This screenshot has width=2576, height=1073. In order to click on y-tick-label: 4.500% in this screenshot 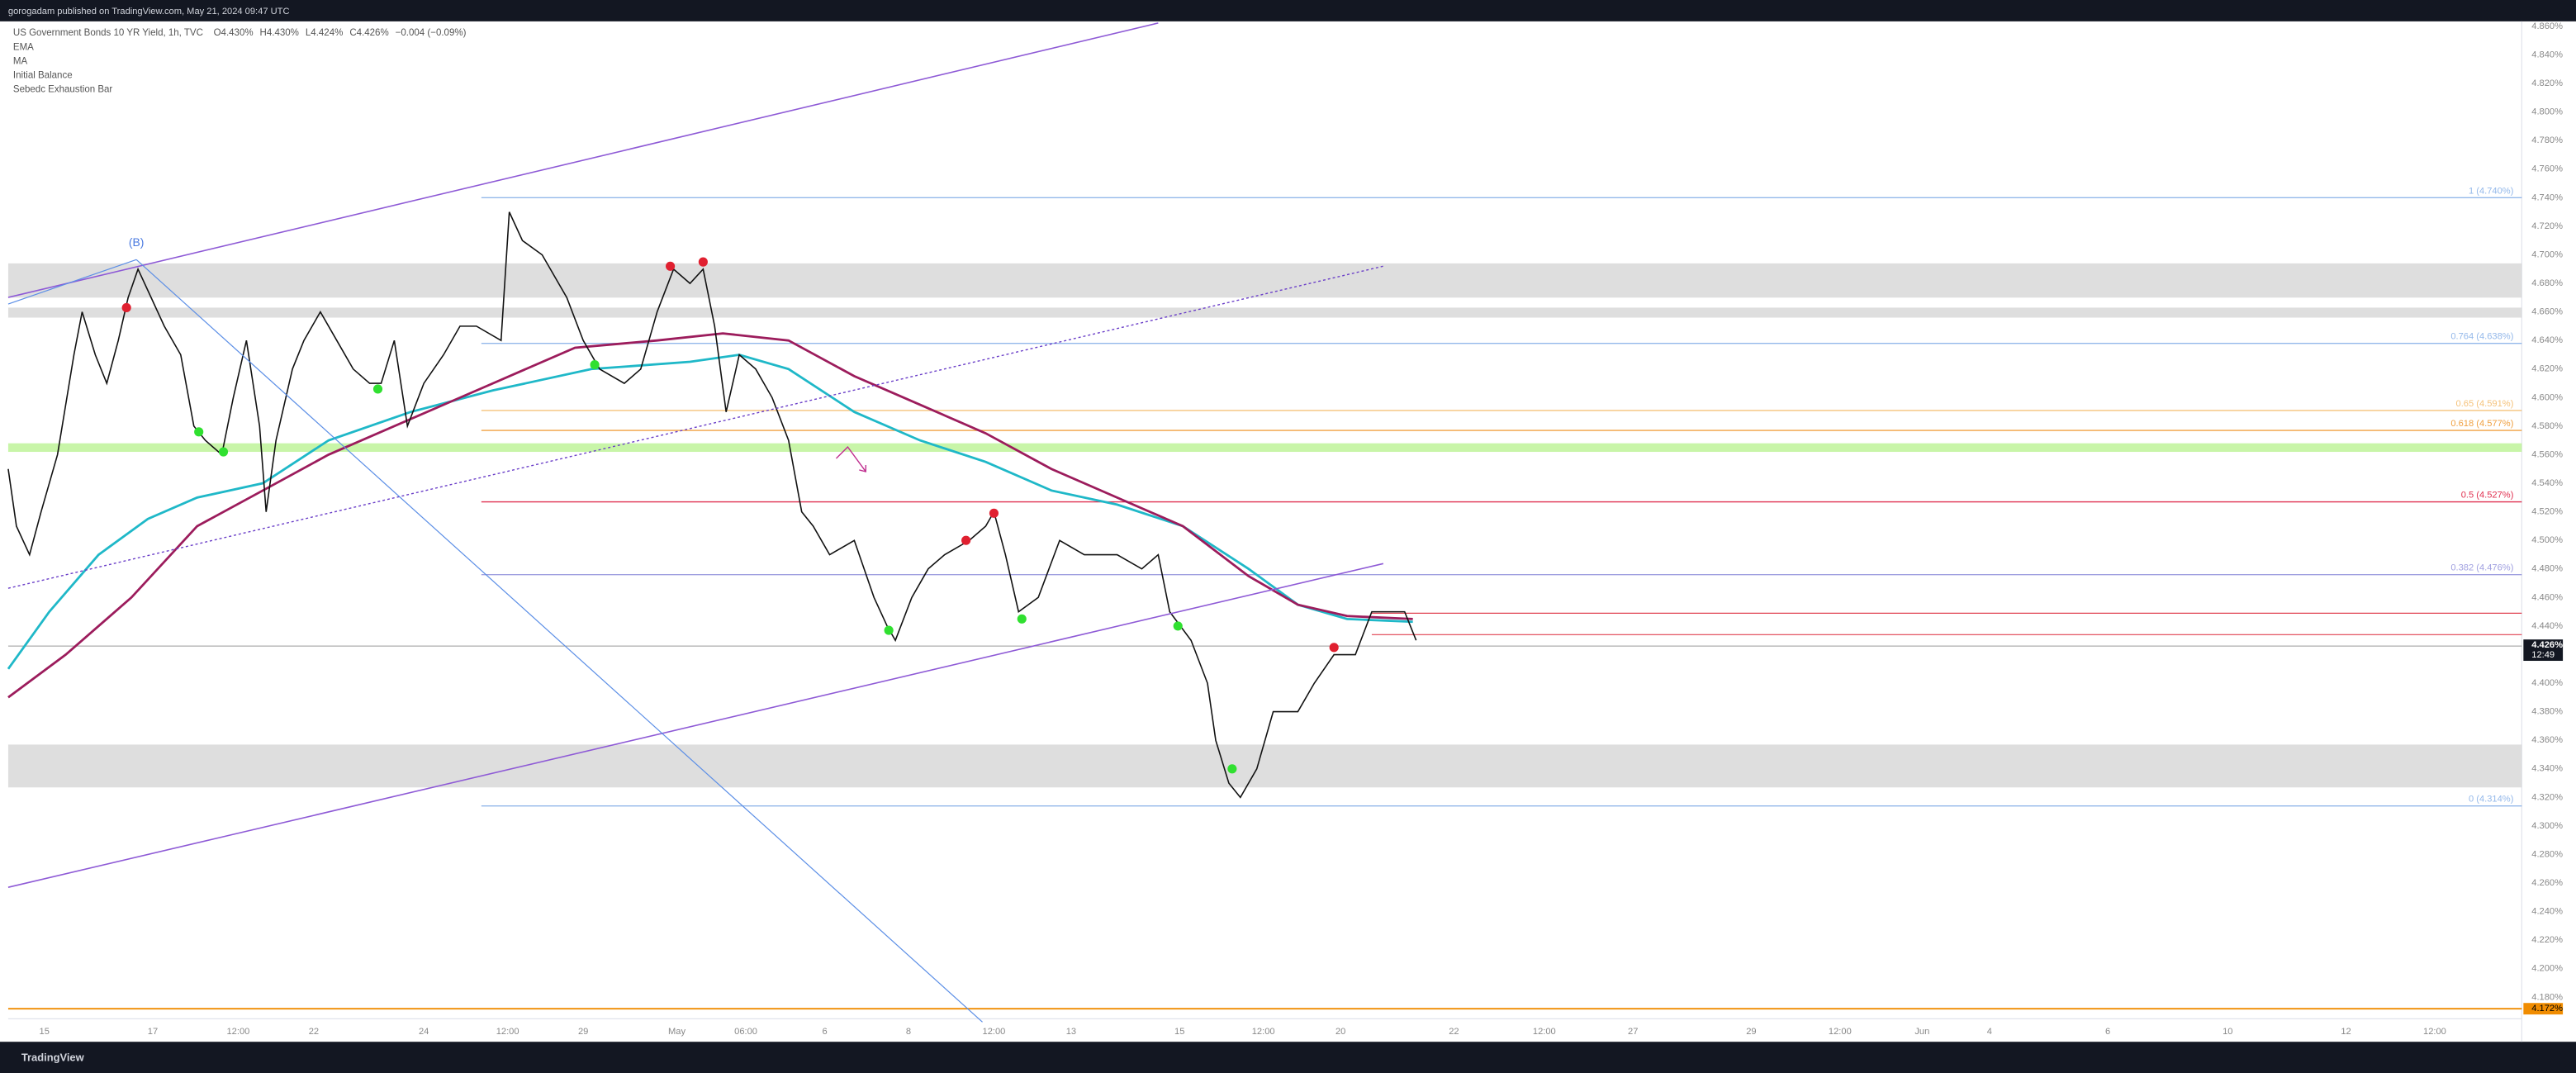, I will do `click(2547, 540)`.